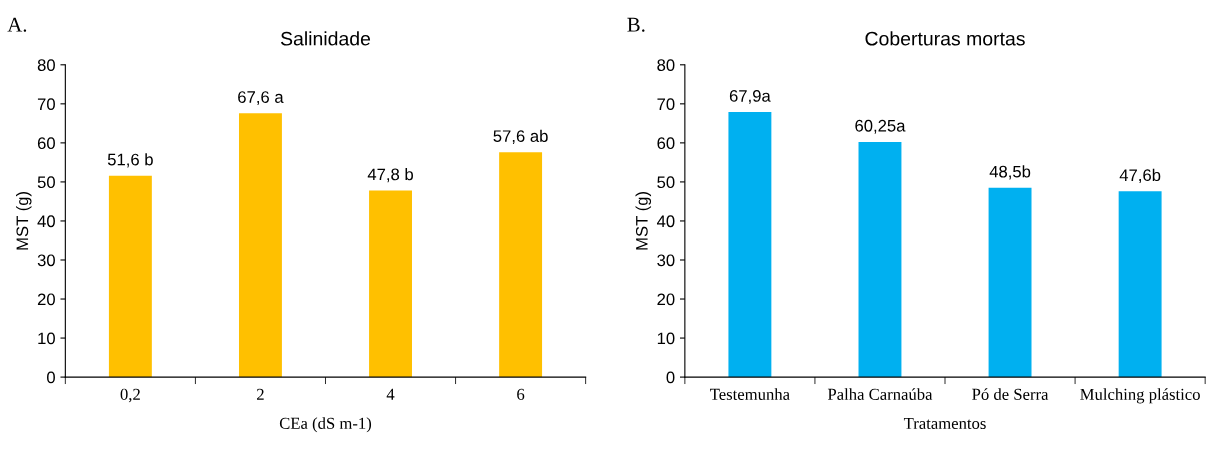  I want to click on data-label: 67,6 a, so click(261, 98).